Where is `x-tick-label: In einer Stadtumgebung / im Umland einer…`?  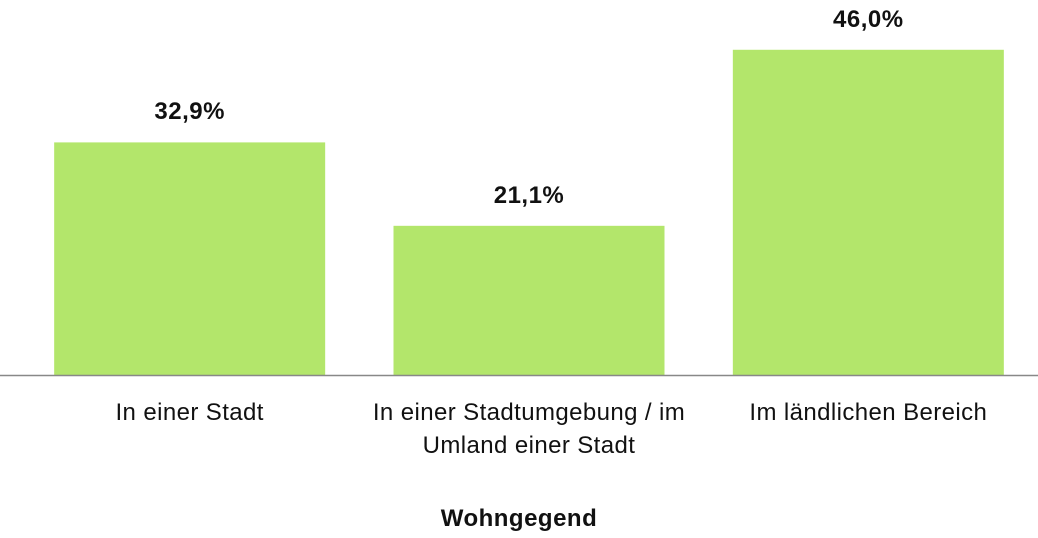 x-tick-label: In einer Stadtumgebung / im Umland einer… is located at coordinates (529, 429).